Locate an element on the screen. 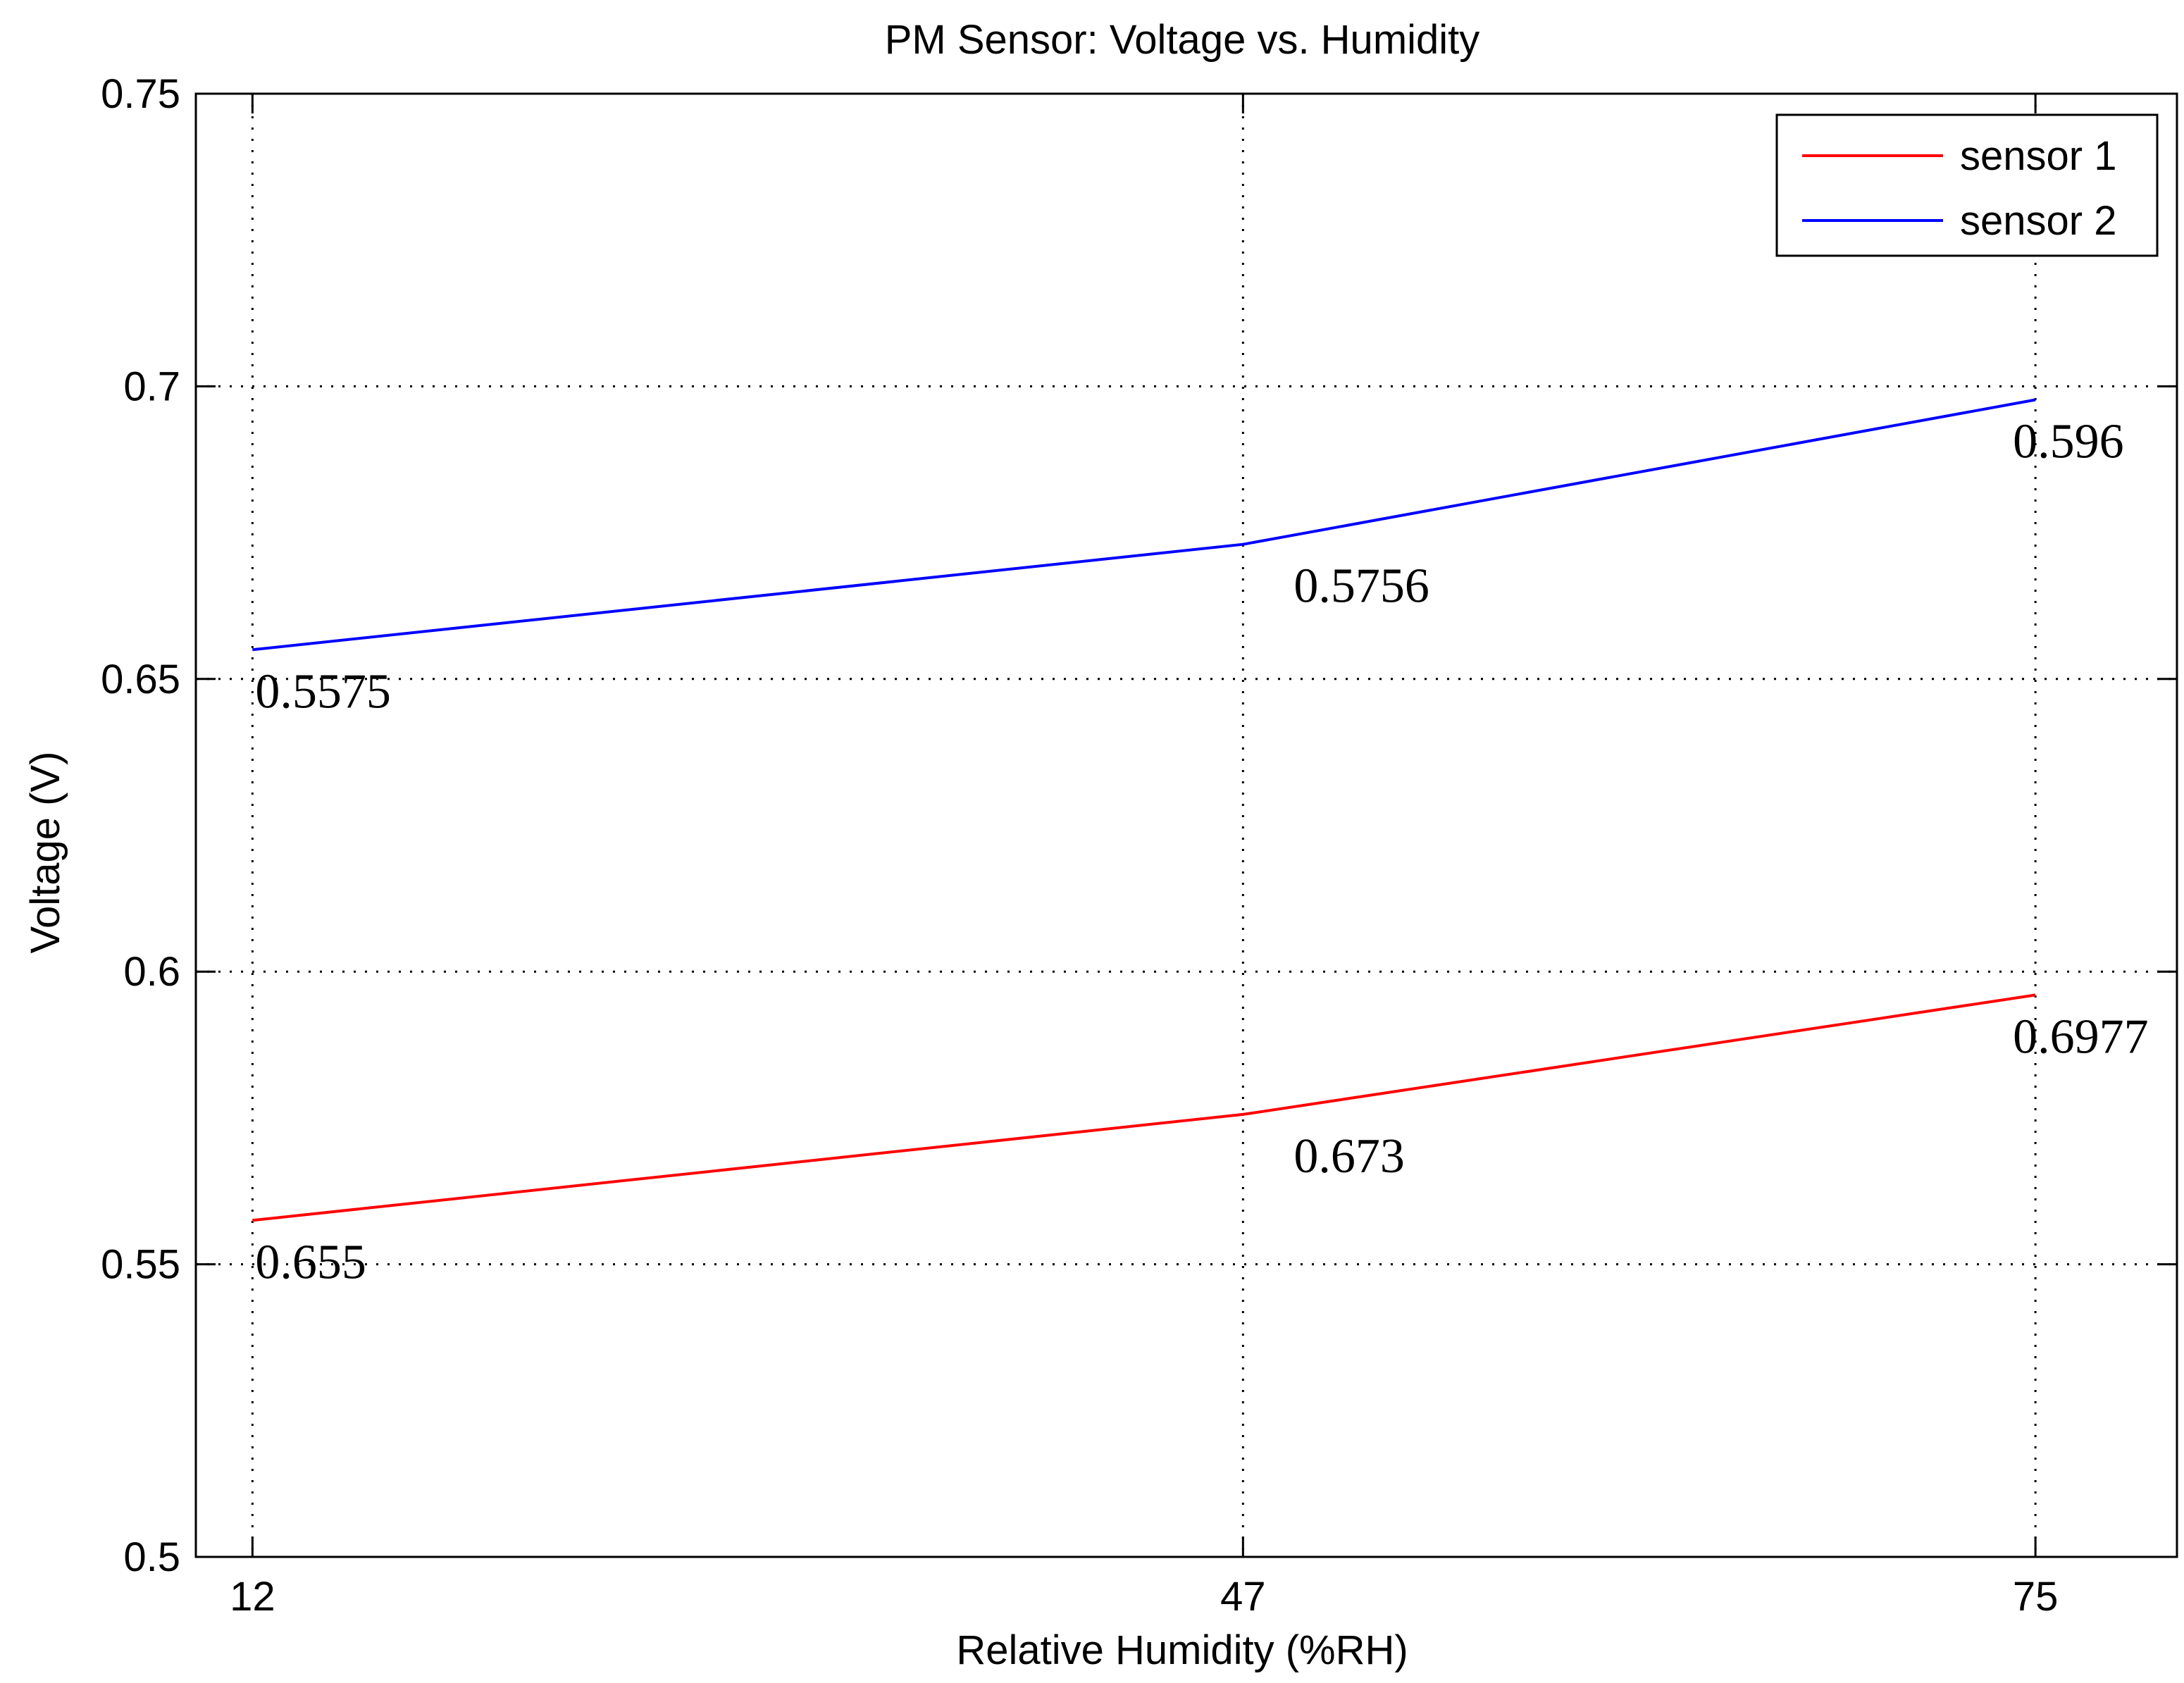  y-axis-label: Voltage (V) is located at coordinates (46, 853).